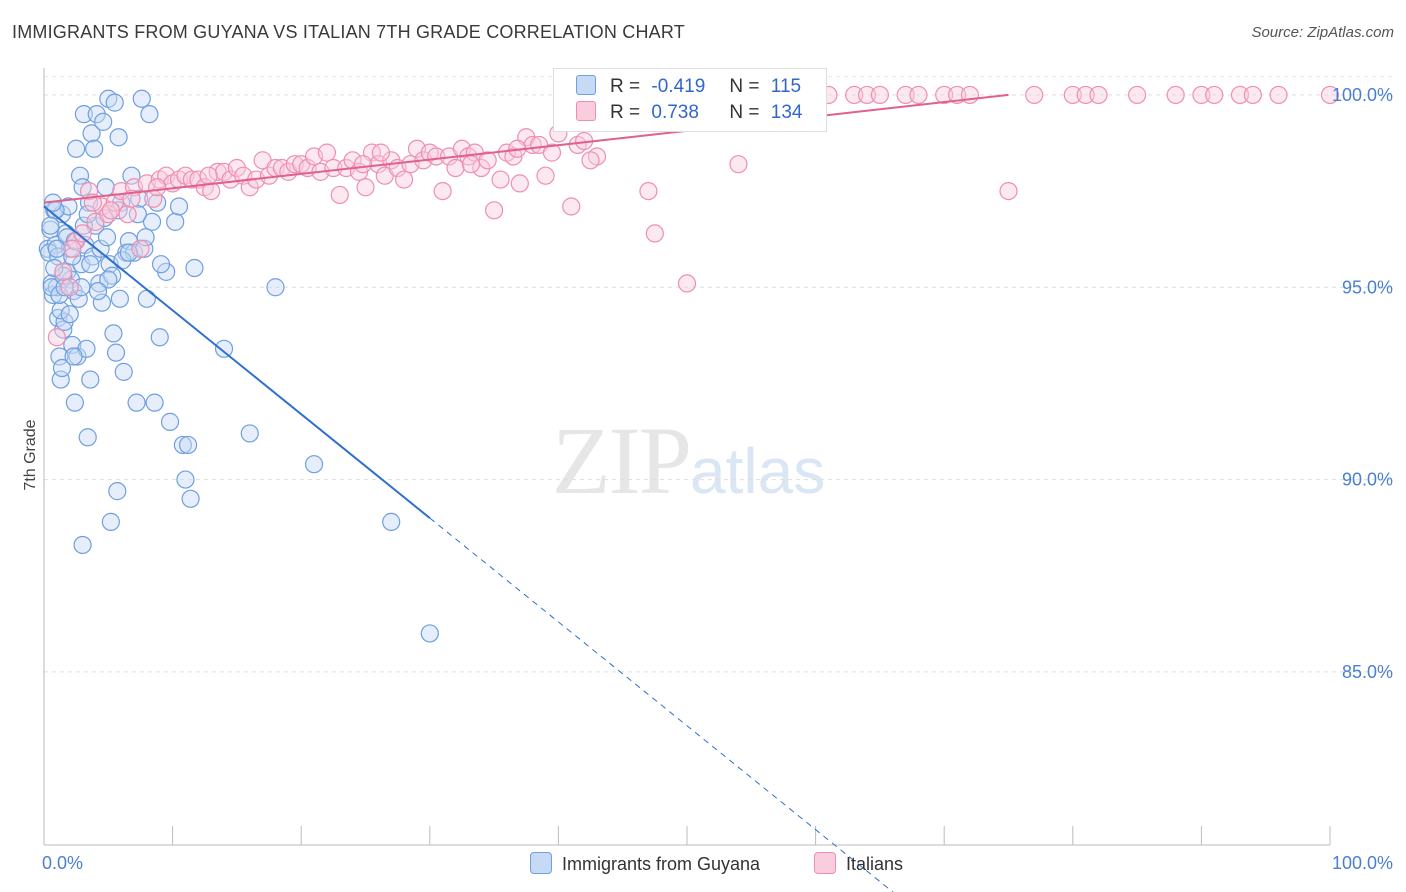 This screenshot has width=1406, height=892. What do you see at coordinates (1362, 863) in the screenshot?
I see `x-tick-label-max: 100.0%` at bounding box center [1362, 863].